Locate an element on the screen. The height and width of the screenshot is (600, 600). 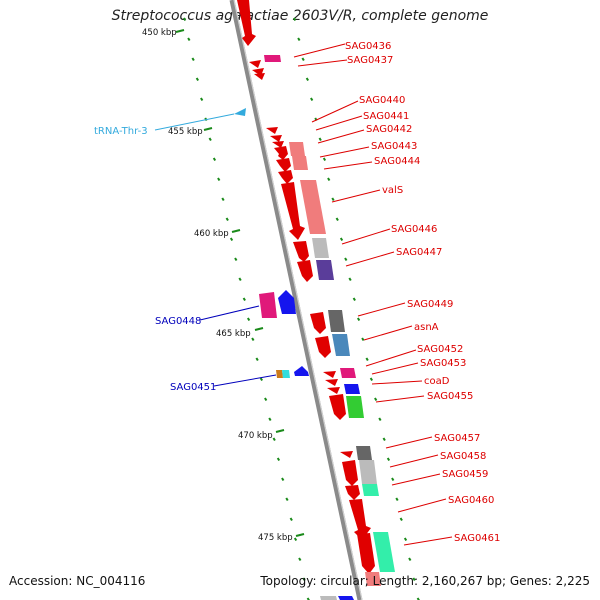
gene-label: SAG0441 is located at coordinates (386, 116).